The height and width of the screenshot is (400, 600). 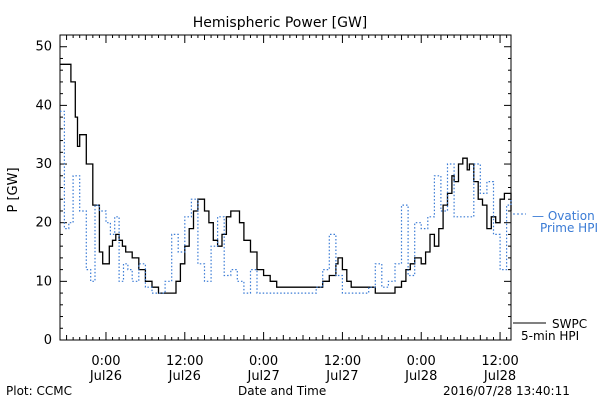 What do you see at coordinates (569, 228) in the screenshot?
I see `legend-label-ovation-line2: Prime HPI` at bounding box center [569, 228].